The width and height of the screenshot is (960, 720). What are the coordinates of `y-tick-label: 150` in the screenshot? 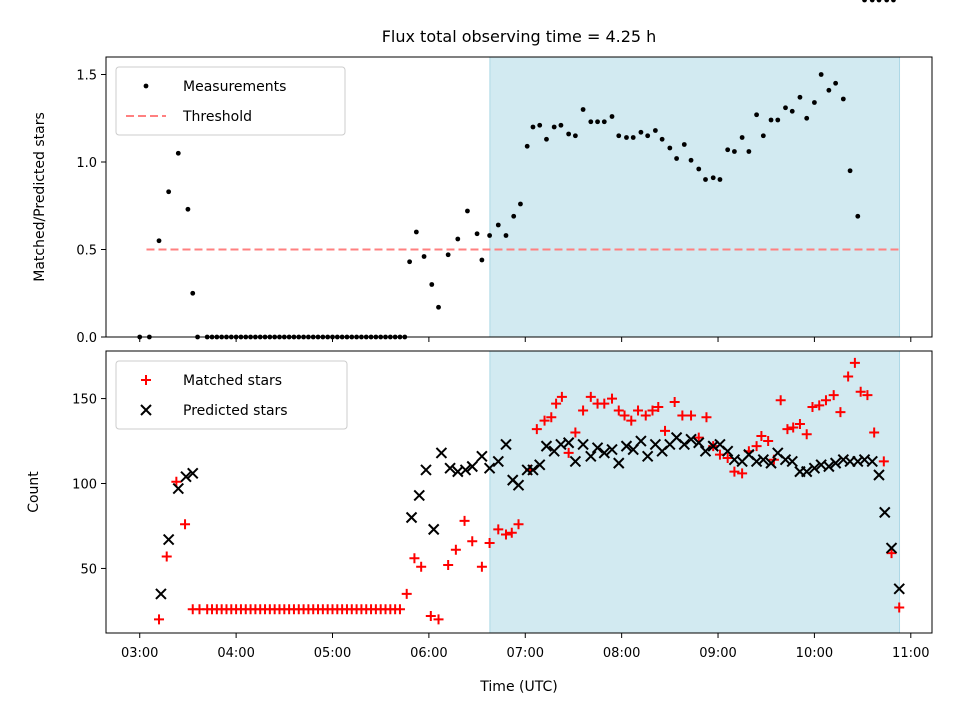 It's located at (84, 400).